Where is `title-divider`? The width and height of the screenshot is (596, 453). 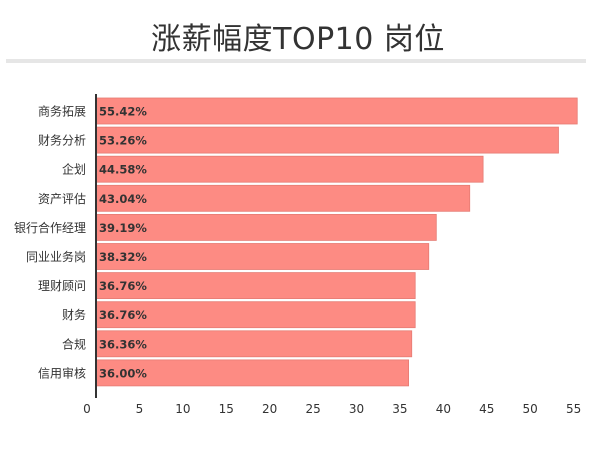 title-divider is located at coordinates (296, 61).